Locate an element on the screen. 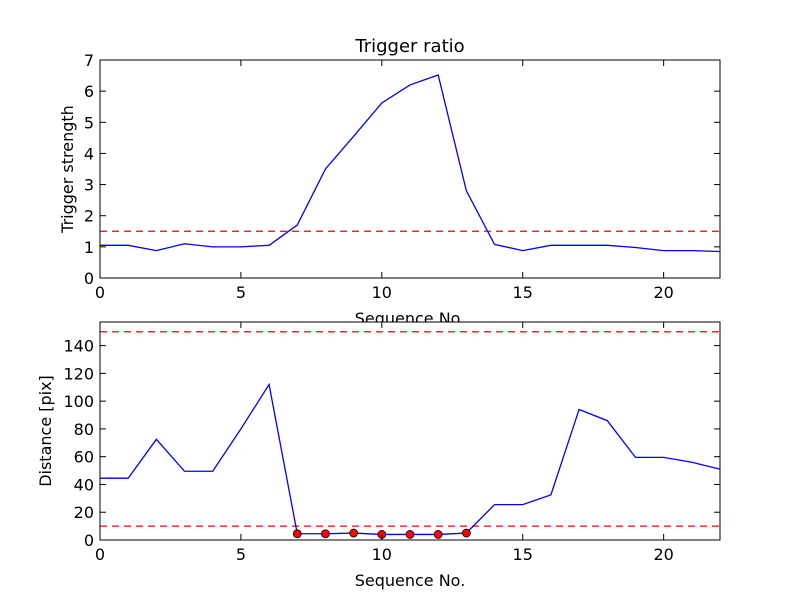 This screenshot has height=600, width=800. chart-0-y-tick-label: 3 is located at coordinates (89, 185).